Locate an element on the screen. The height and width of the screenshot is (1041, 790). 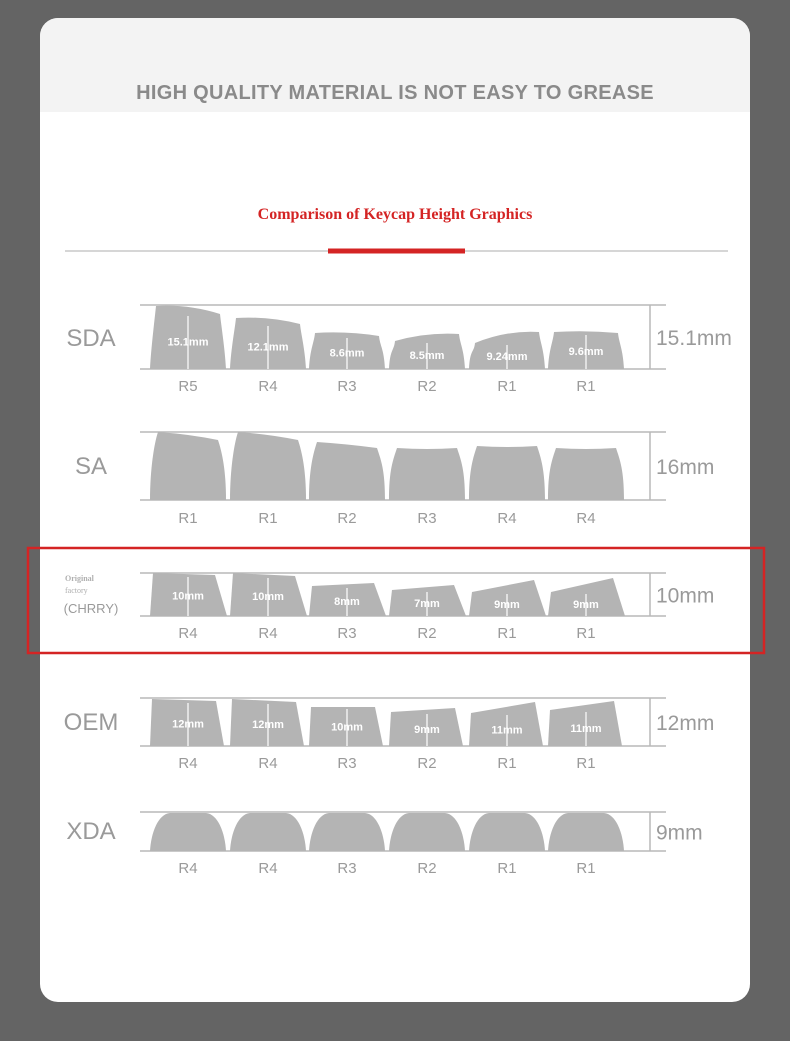
keycap-height-label: 8.5mm is located at coordinates (427, 356).